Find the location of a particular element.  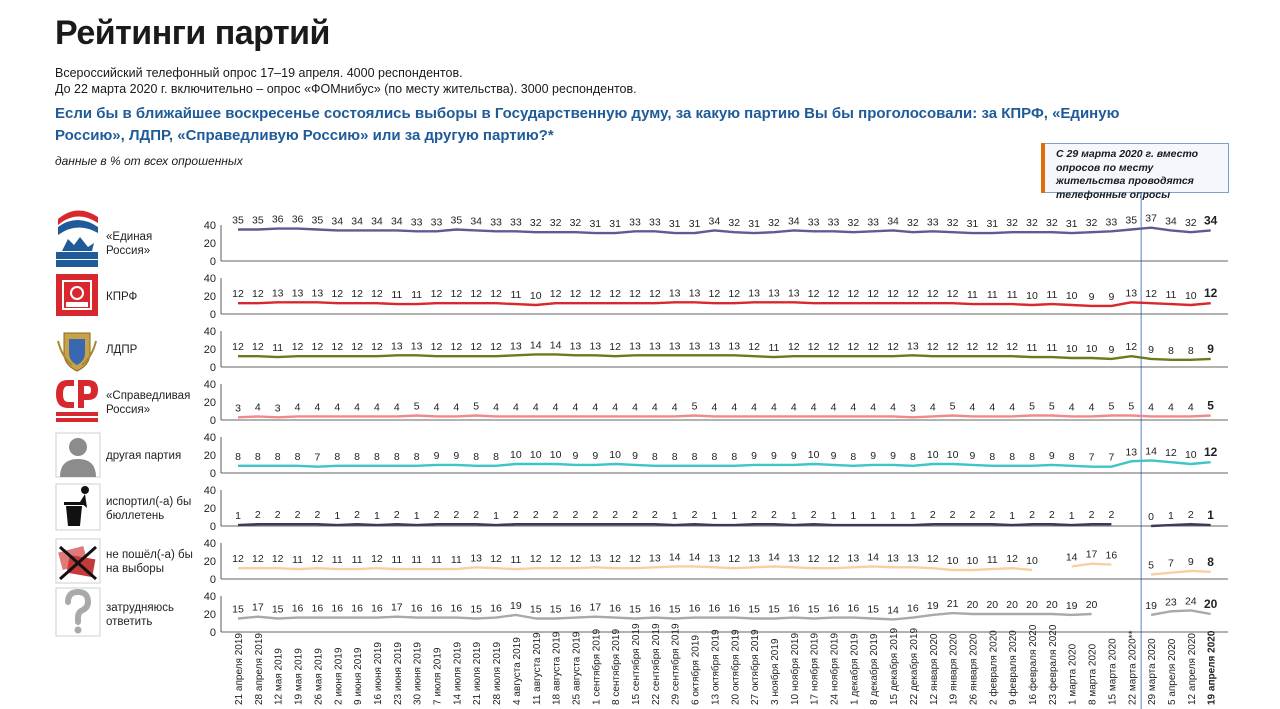

x-tick-label: 16 февраля 2020 is located at coordinates (1033, 664).